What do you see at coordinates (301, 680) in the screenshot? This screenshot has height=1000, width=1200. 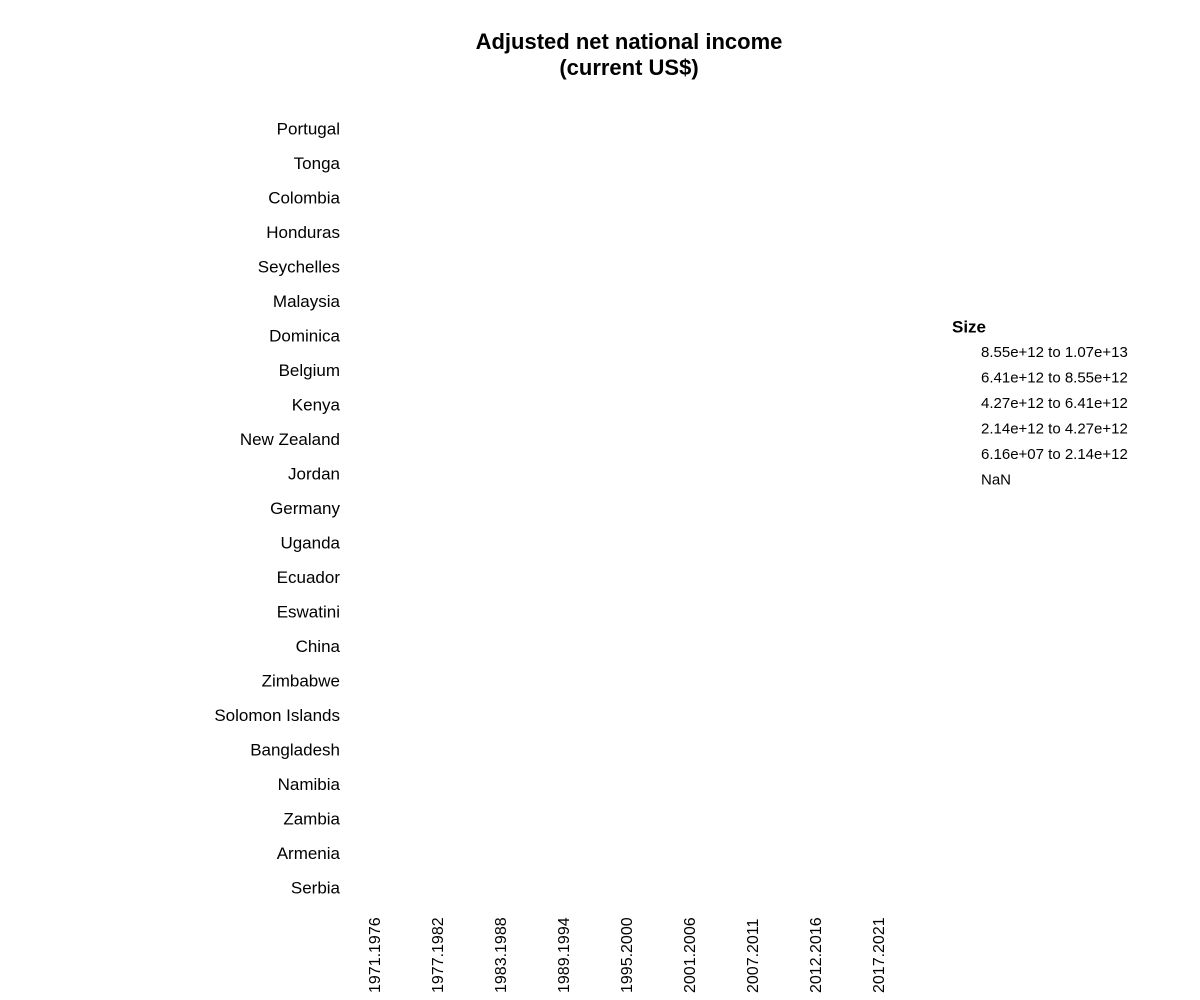 I see `y-tick-label: Zimbabwe` at bounding box center [301, 680].